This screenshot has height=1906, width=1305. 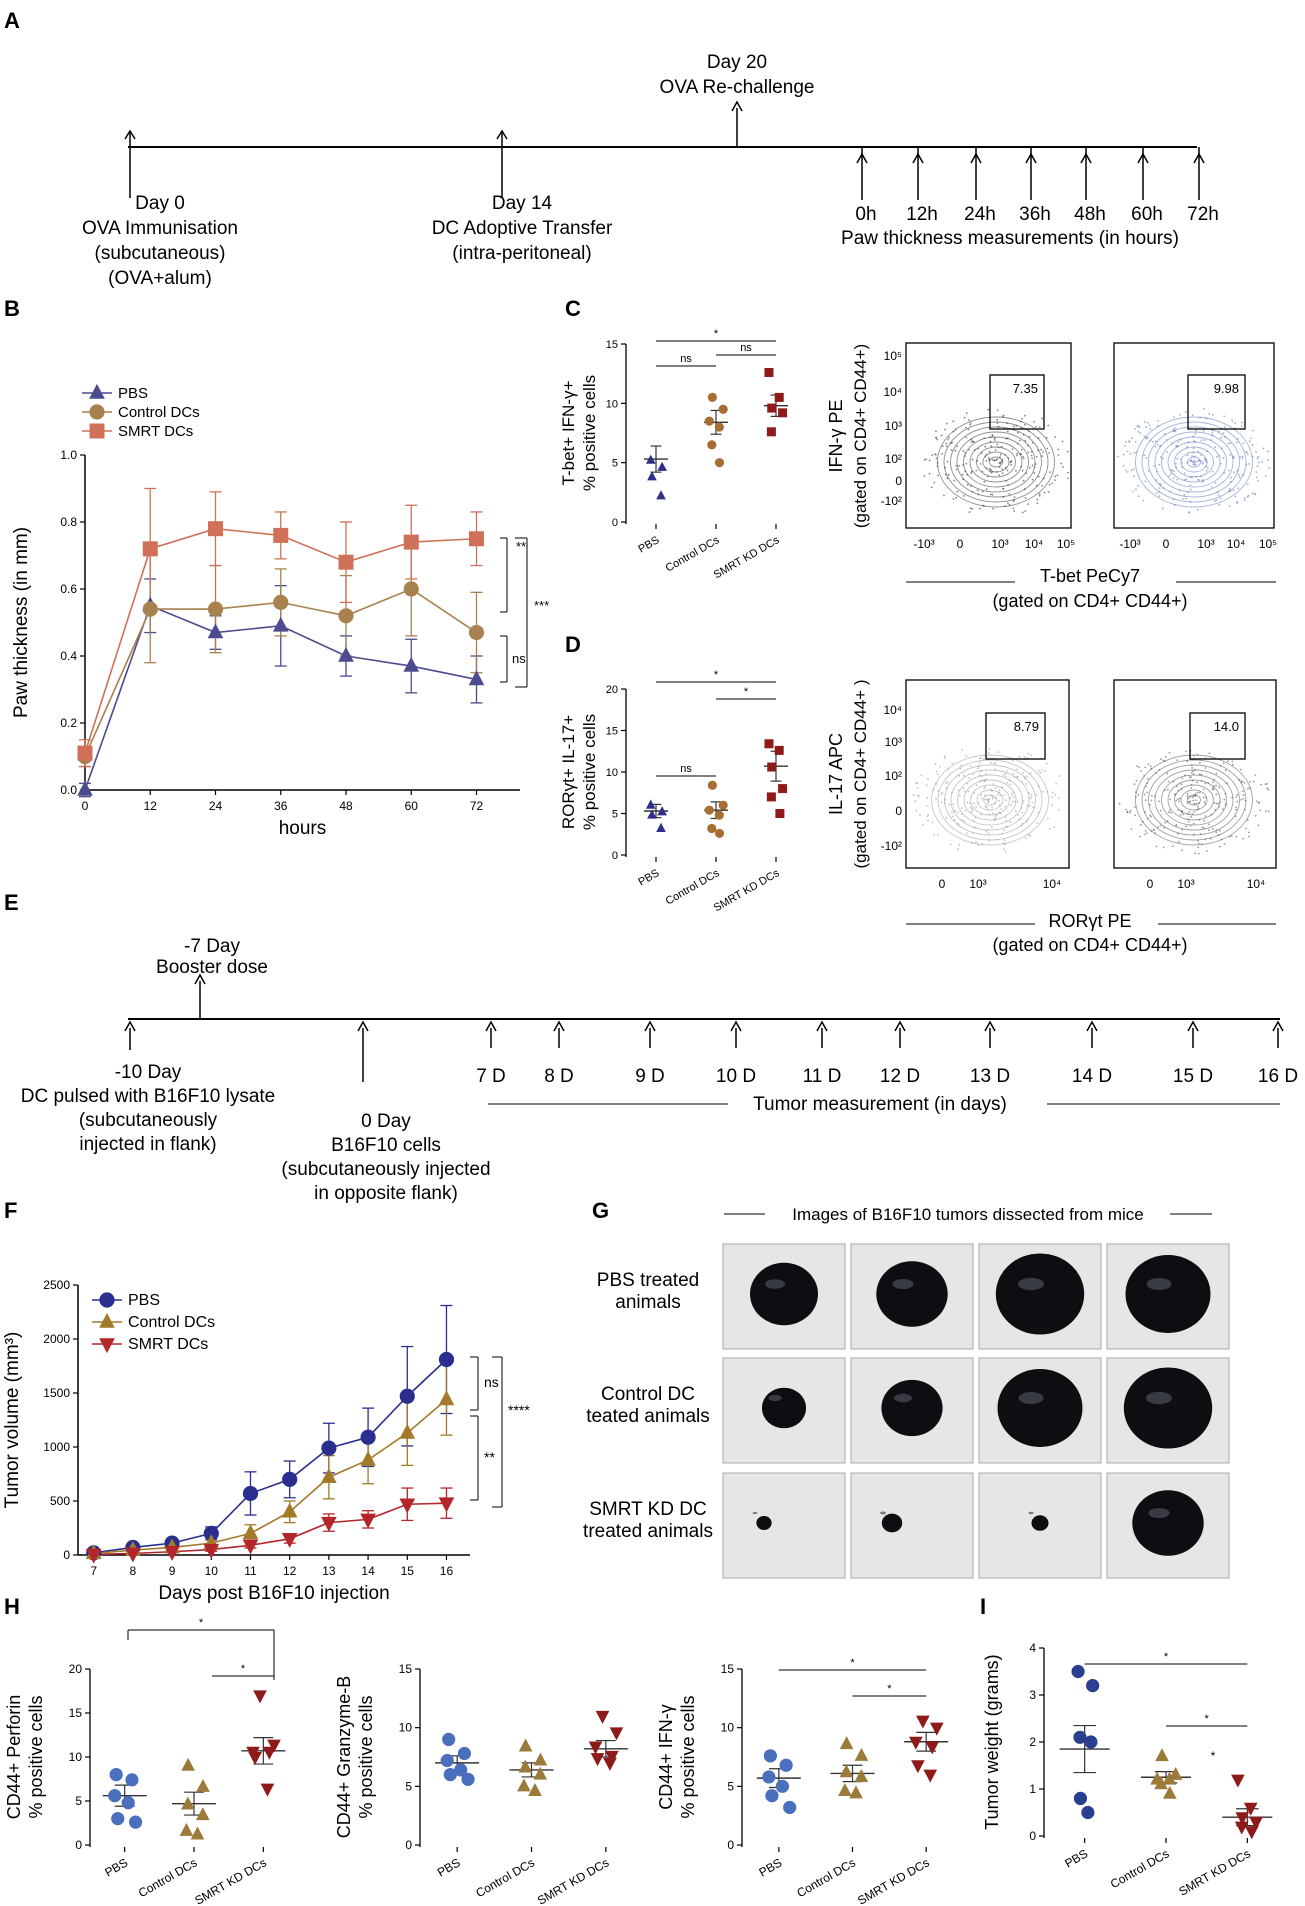 What do you see at coordinates (1032, 1648) in the screenshot?
I see `y-tick-label: 4` at bounding box center [1032, 1648].